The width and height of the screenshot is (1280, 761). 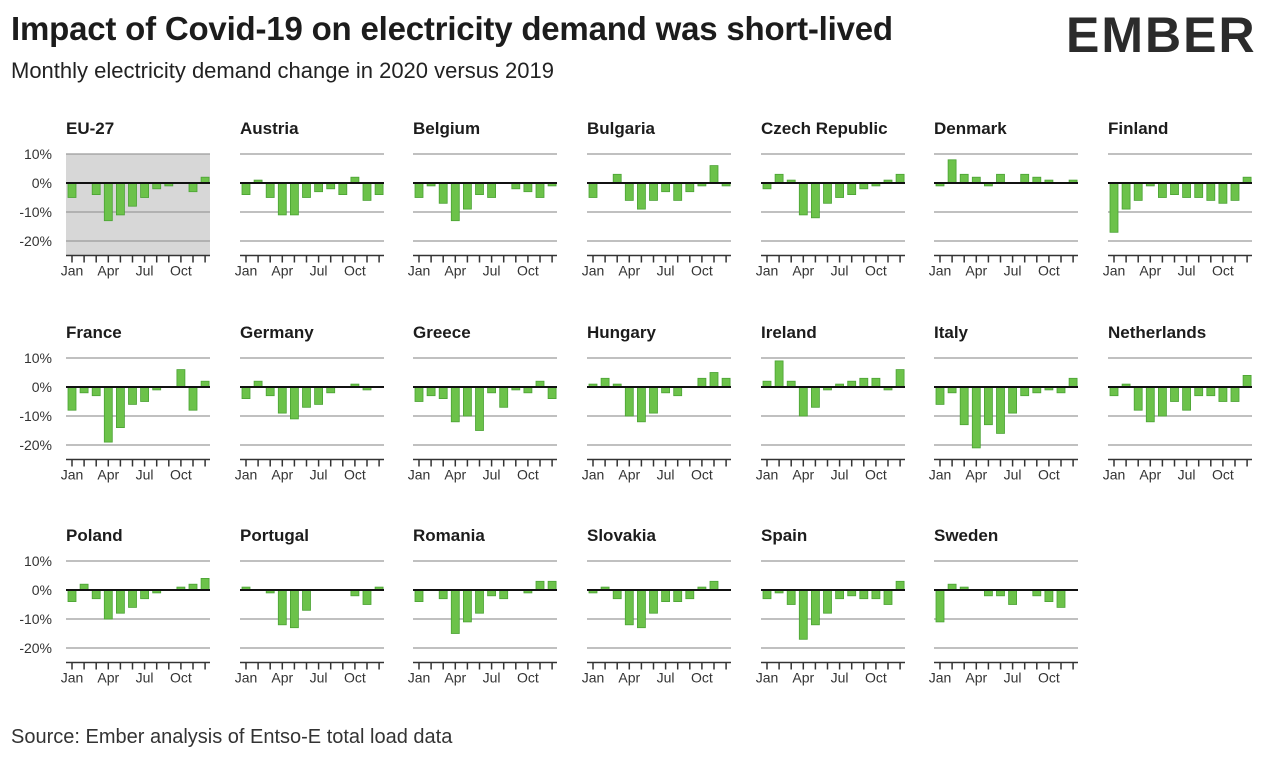 What do you see at coordinates (690, 187) in the screenshot?
I see `bar-sep` at bounding box center [690, 187].